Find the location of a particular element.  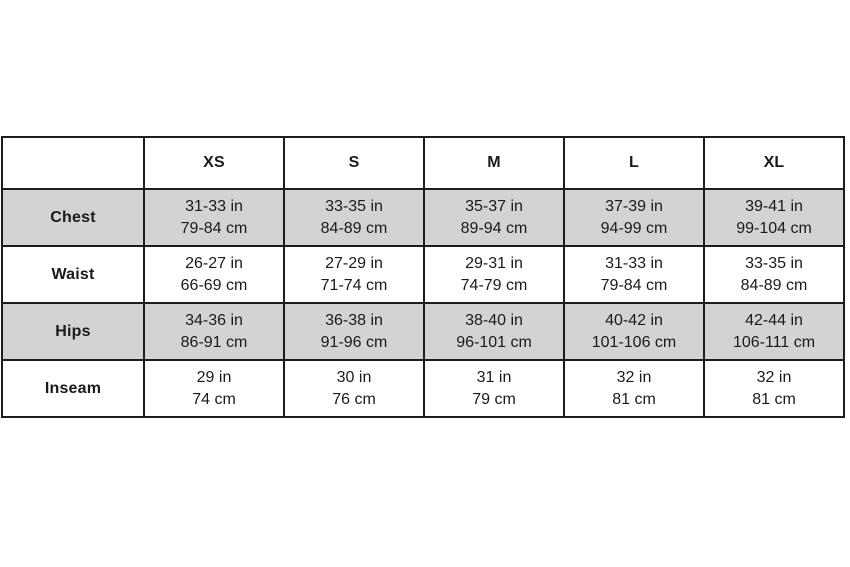

value-cm: 79 cm is located at coordinates (494, 399).